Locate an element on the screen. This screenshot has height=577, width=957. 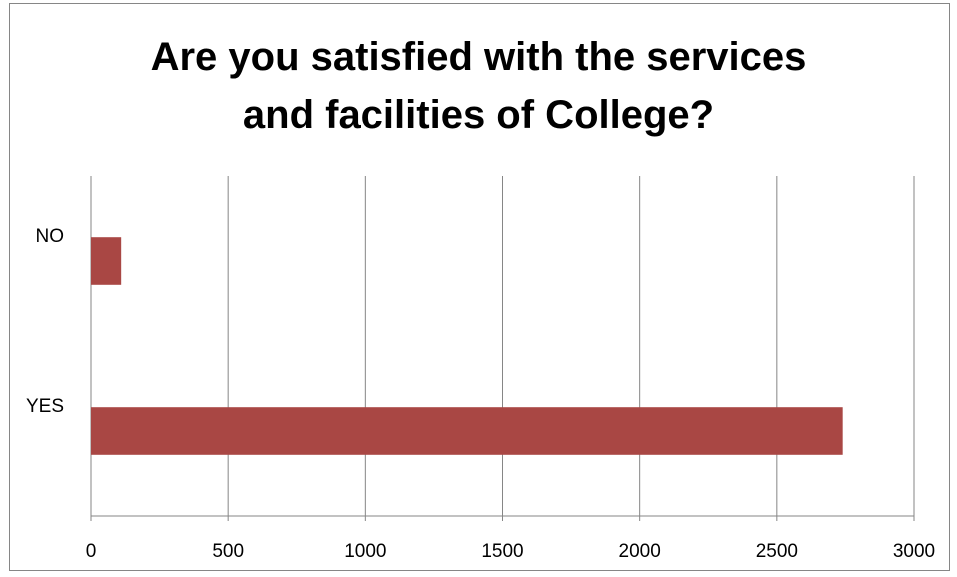
x-tick-label-500: 500 is located at coordinates (228, 551).